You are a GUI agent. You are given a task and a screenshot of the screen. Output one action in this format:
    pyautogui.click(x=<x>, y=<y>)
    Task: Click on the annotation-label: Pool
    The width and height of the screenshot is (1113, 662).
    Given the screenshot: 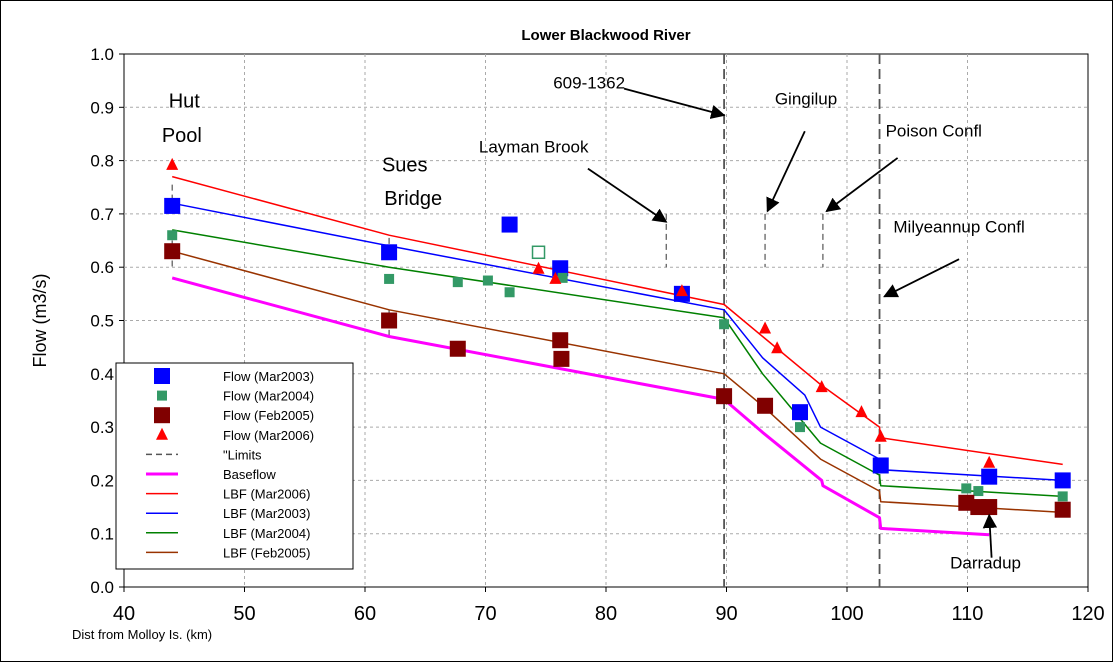 What is the action you would take?
    pyautogui.click(x=182, y=136)
    